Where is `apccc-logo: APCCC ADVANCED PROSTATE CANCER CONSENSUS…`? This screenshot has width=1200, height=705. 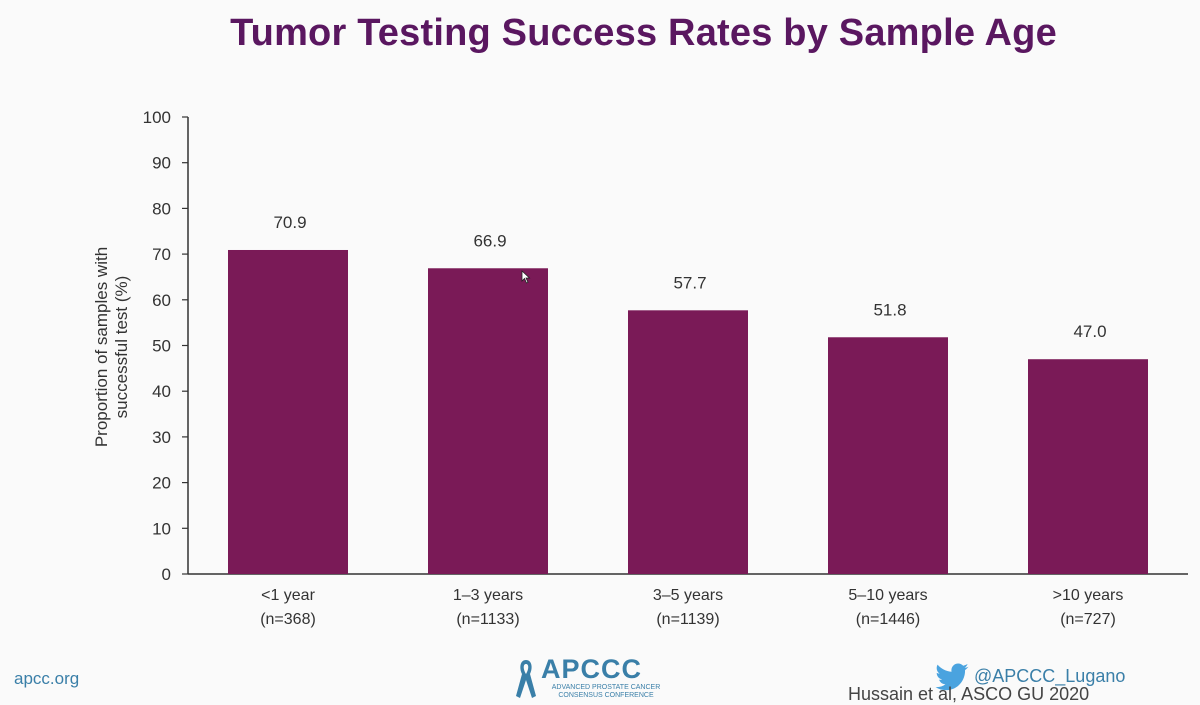
apccc-logo: APCCC ADVANCED PROSTATE CANCER CONSENSUS… is located at coordinates (588, 678).